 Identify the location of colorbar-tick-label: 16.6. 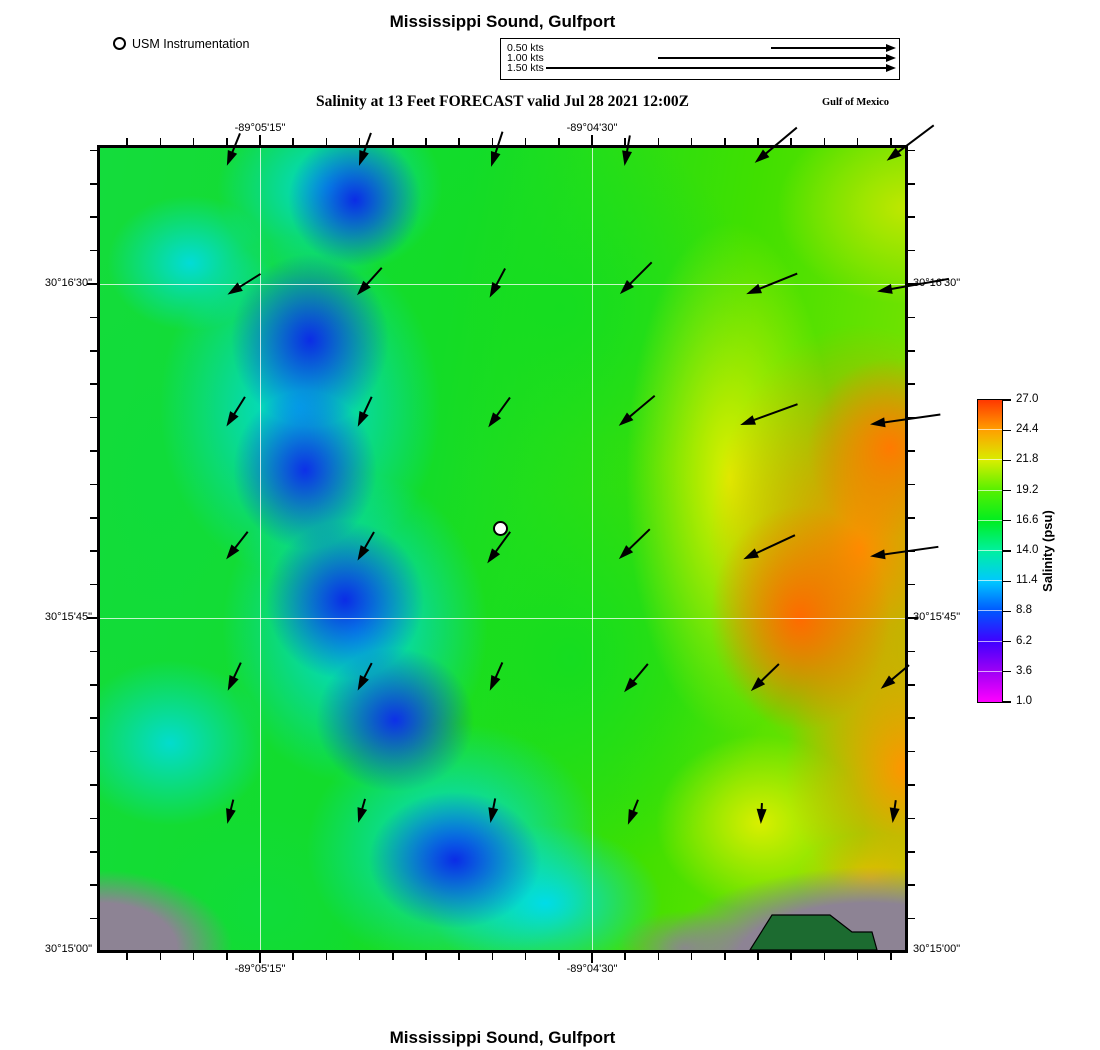
(1027, 519).